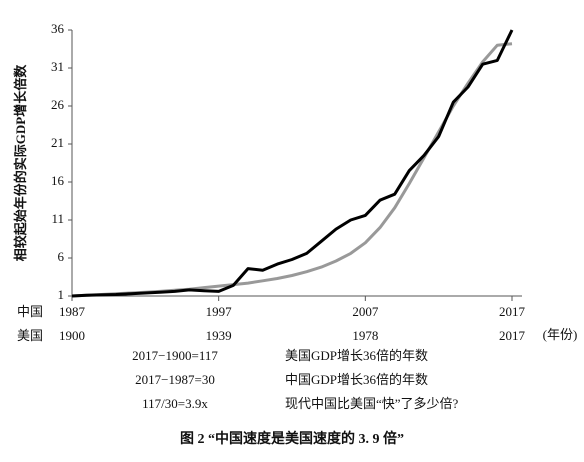 The width and height of the screenshot is (584, 462). What do you see at coordinates (292, 438) in the screenshot?
I see `caption: 图 2 “中国速度是美国速度的 3. 9 倍”` at bounding box center [292, 438].